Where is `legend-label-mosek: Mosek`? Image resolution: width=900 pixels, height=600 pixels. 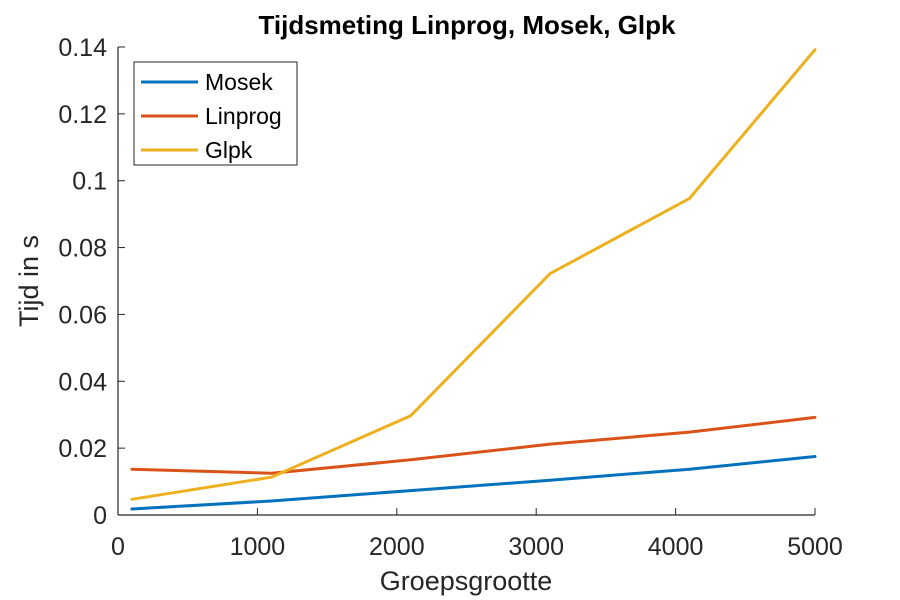 legend-label-mosek: Mosek is located at coordinates (239, 82).